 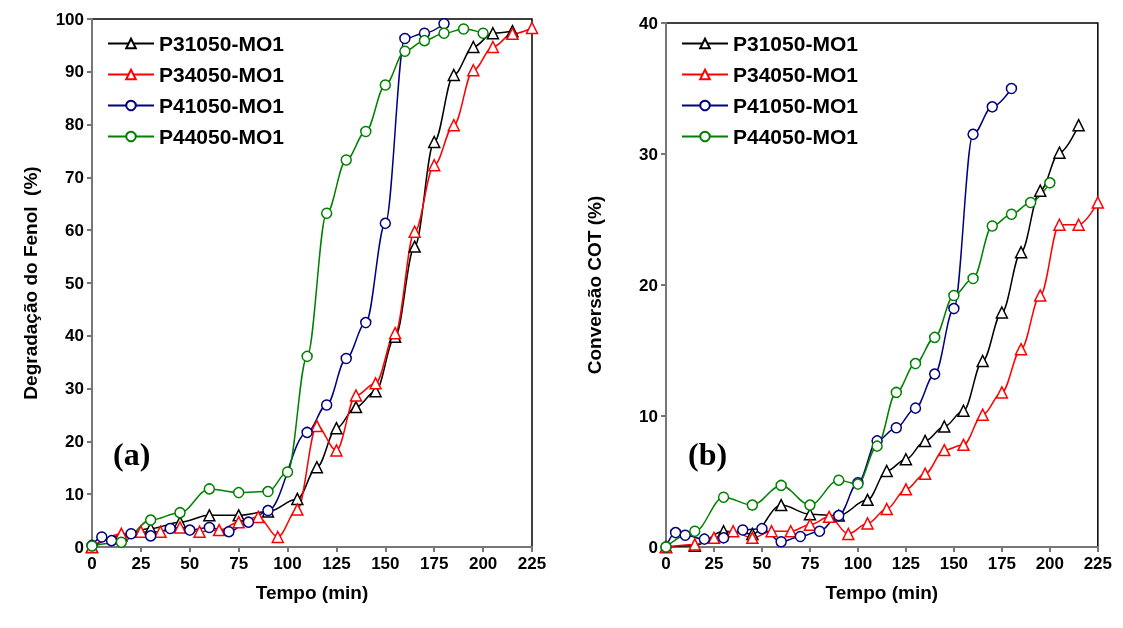 I want to click on y-tick-label: 100, so click(x=69, y=19).